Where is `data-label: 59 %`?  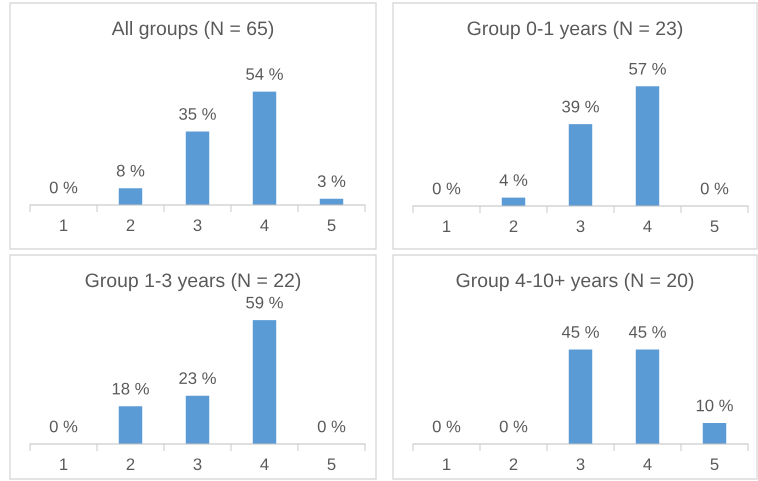 data-label: 59 % is located at coordinates (264, 302).